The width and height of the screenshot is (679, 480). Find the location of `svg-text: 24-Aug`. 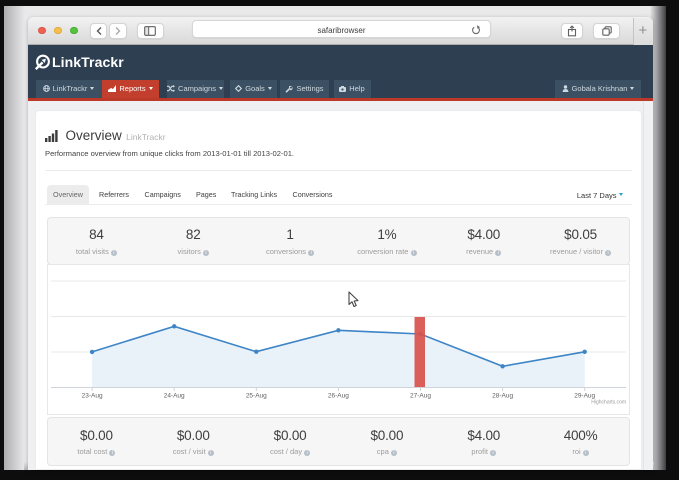

svg-text: 24-Aug is located at coordinates (174, 396).